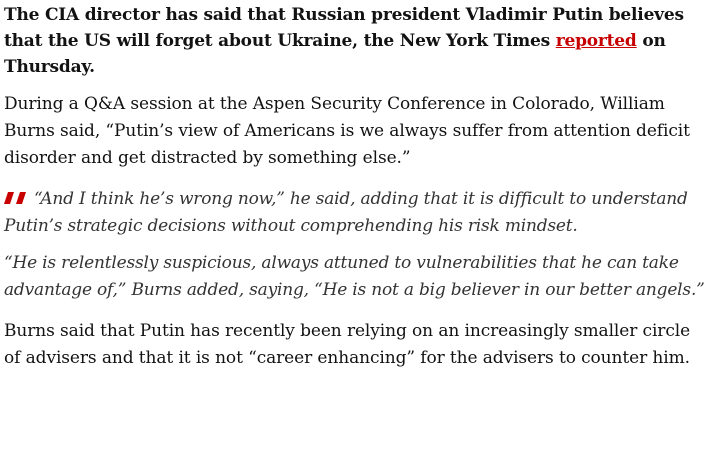 This screenshot has width=709, height=468. Describe the element at coordinates (335, 54) in the screenshot. I see `standfirst-text-end: on Thursday.` at that location.